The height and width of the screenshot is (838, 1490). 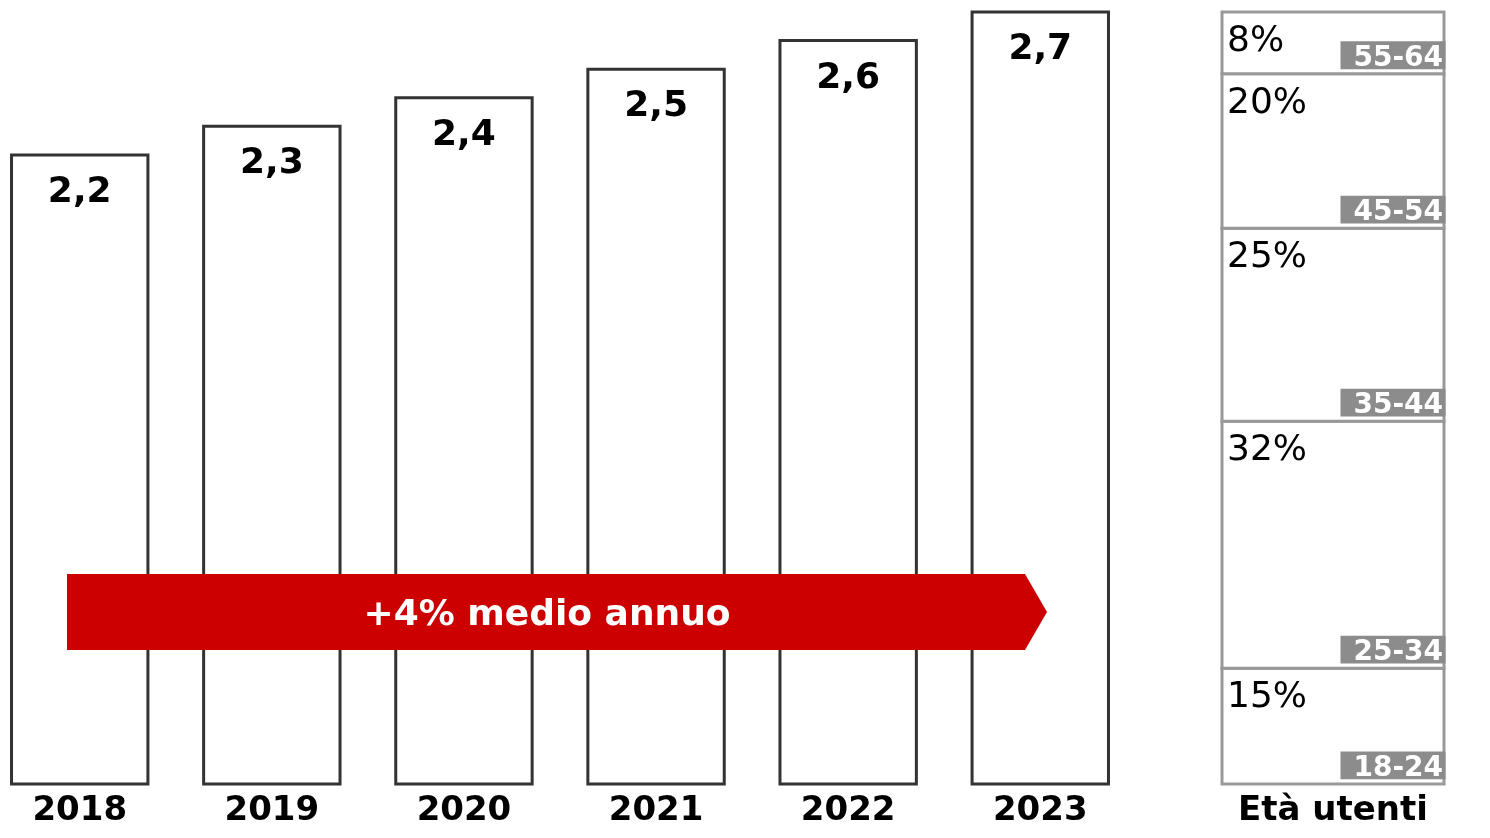 I want to click on data-label: 8%, so click(x=1256, y=38).